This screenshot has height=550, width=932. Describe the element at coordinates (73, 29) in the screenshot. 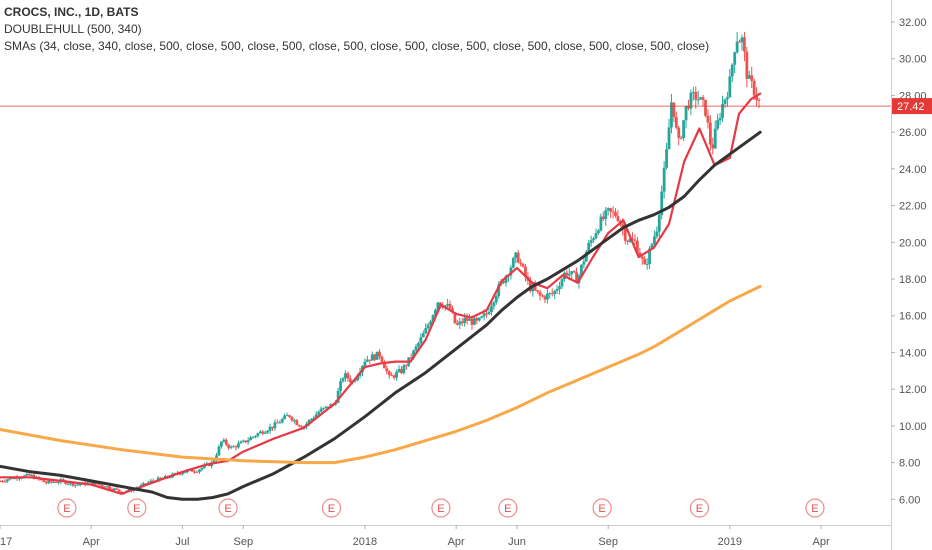

I see `indicator-doublehull-label: DOUBLEHULL (500, 340)` at that location.